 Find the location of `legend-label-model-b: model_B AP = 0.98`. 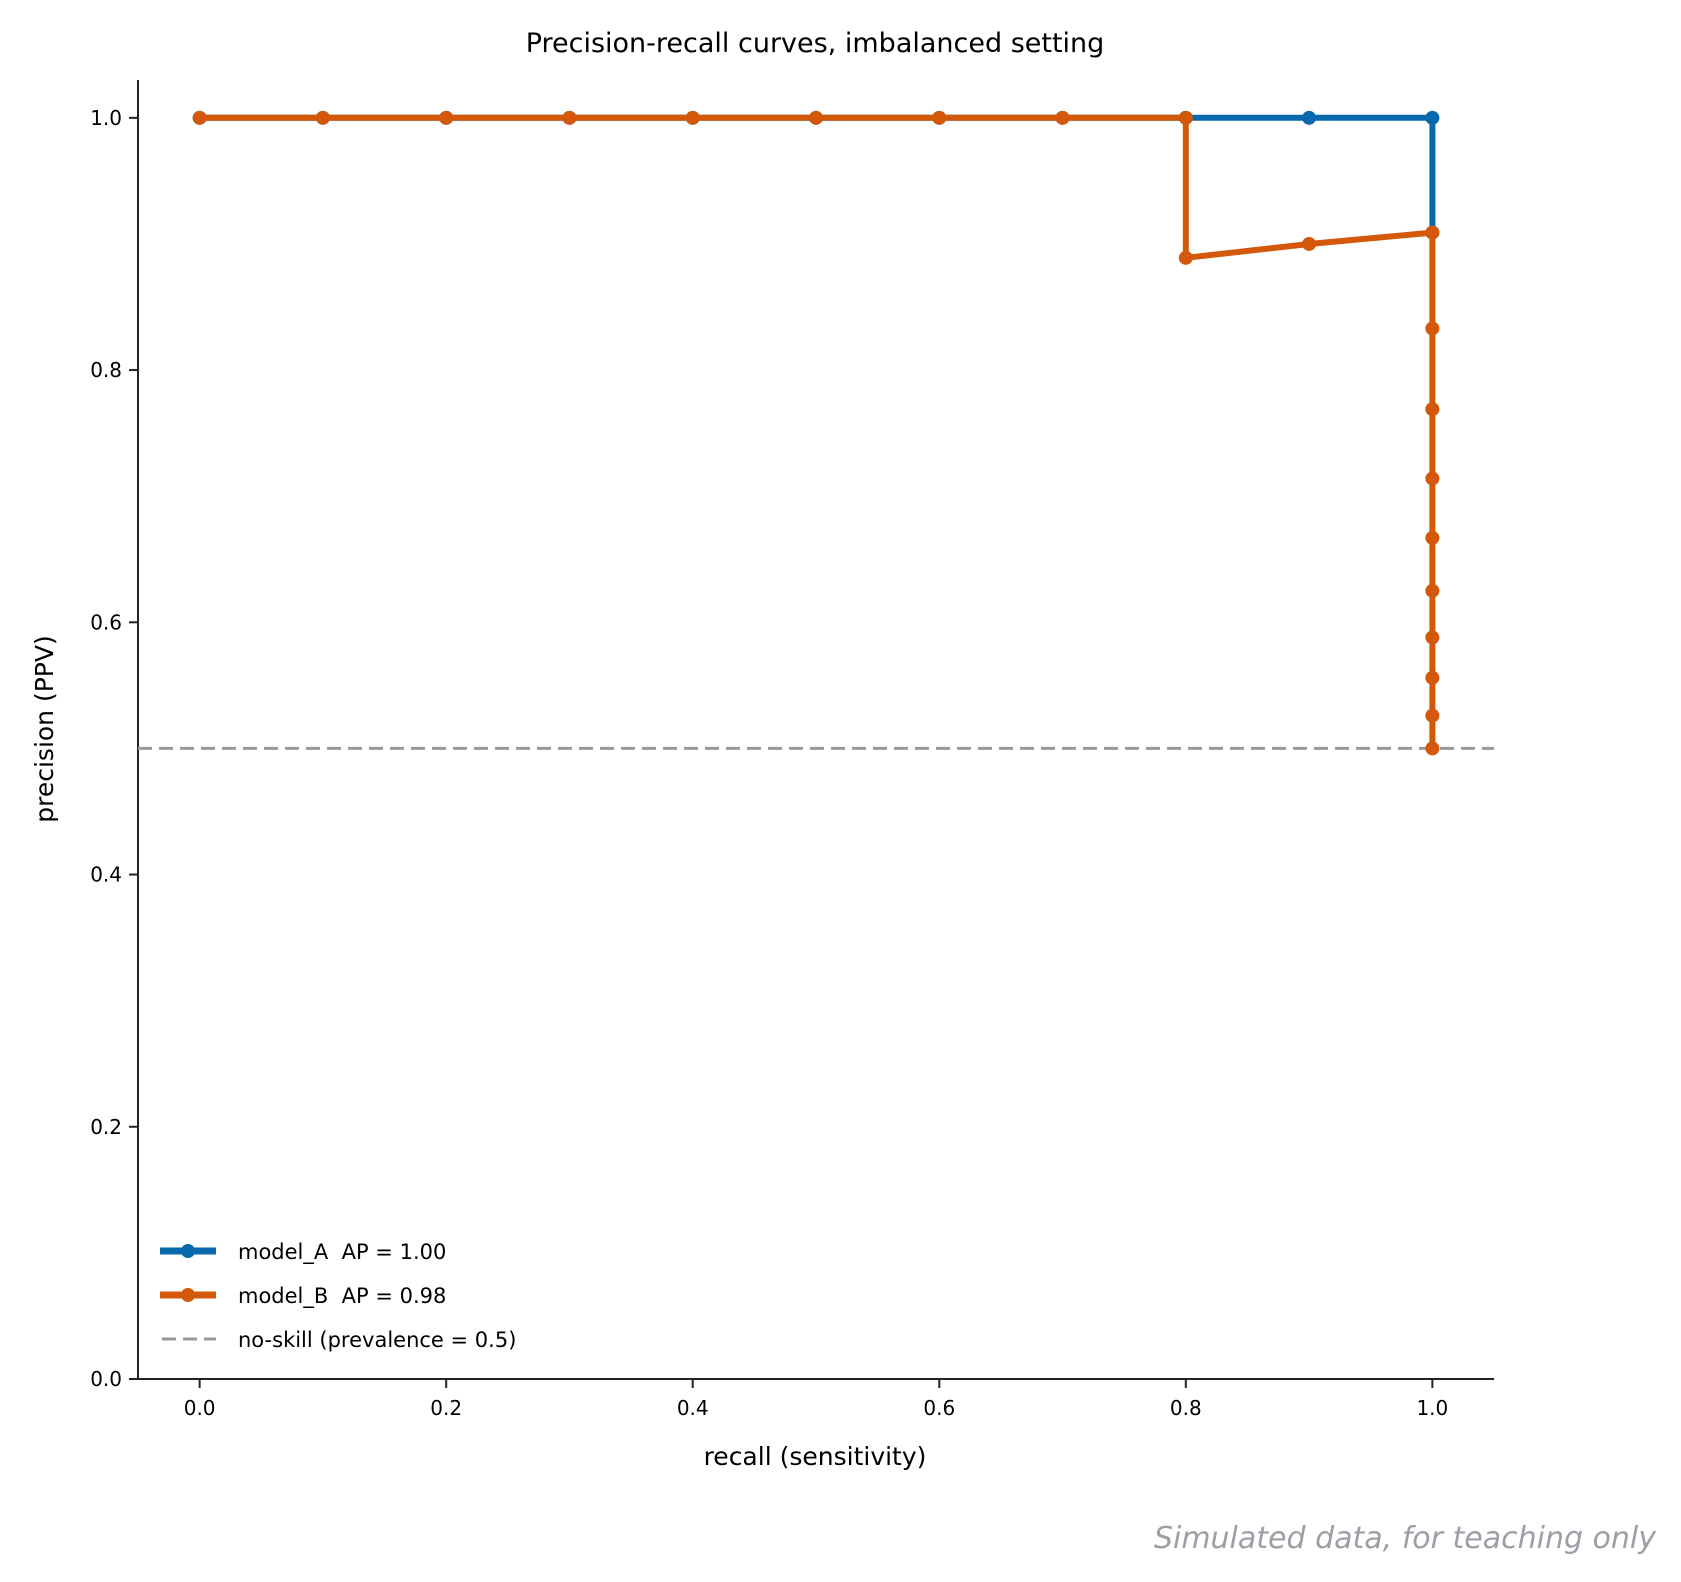

legend-label-model-b: model_B AP = 0.98 is located at coordinates (342, 1296).